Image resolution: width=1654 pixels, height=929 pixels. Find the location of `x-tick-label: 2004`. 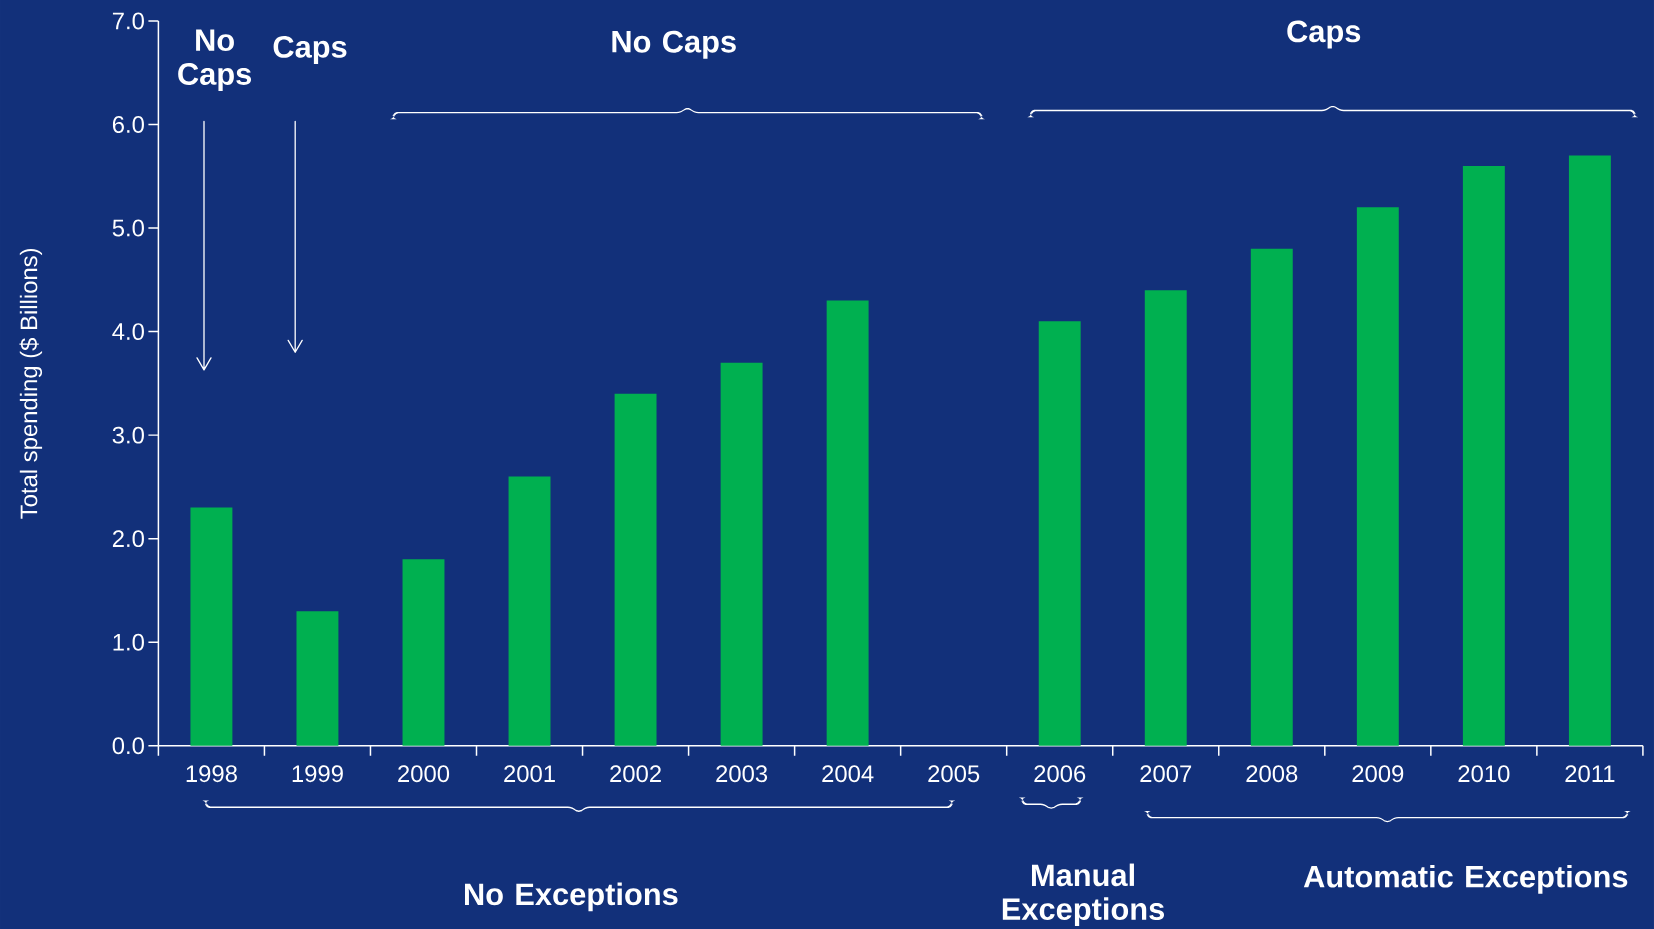

x-tick-label: 2004 is located at coordinates (848, 773).